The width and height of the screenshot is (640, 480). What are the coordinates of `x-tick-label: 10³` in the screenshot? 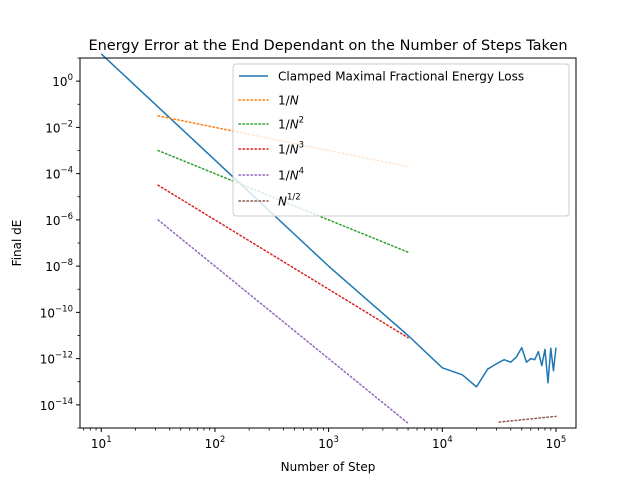 It's located at (328, 443).